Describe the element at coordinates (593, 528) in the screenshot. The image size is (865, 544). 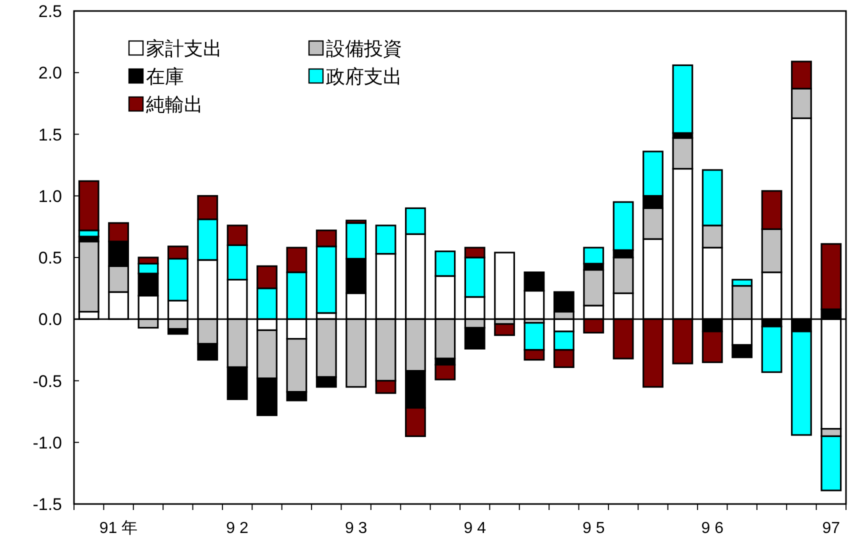
I see `x-tick-label: 9 5` at that location.